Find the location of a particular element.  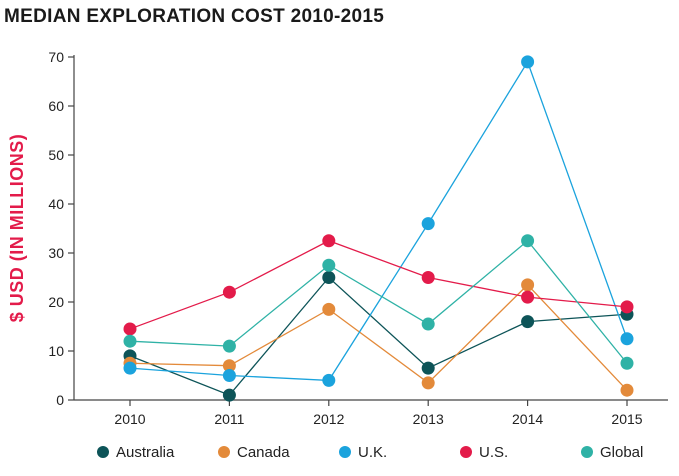

x-tick-label: 2015 is located at coordinates (626, 419).